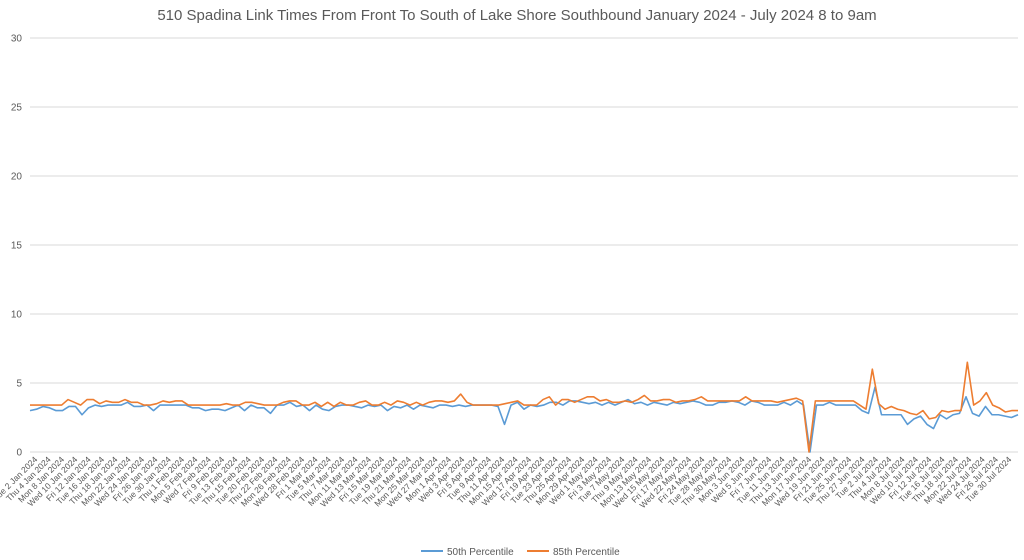 The width and height of the screenshot is (1024, 560). What do you see at coordinates (480, 552) in the screenshot?
I see `legend-label-50th: 50th Percentile` at bounding box center [480, 552].